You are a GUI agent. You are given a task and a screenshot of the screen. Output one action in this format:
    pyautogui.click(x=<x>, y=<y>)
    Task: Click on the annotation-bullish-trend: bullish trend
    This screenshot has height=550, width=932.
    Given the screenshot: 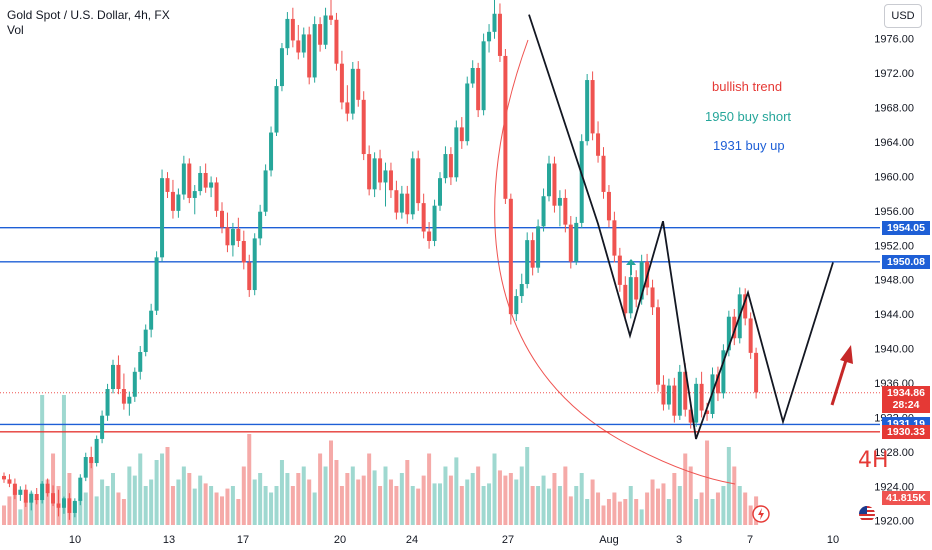 What is the action you would take?
    pyautogui.click(x=747, y=86)
    